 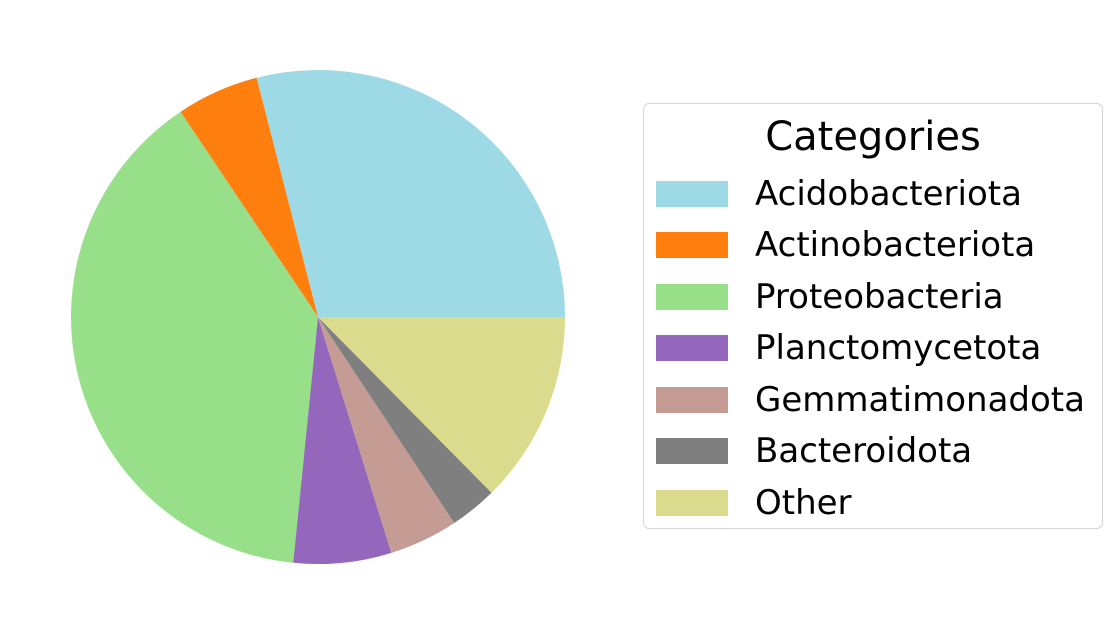 I want to click on pie-slice-gemmatimonadota, so click(x=386, y=435).